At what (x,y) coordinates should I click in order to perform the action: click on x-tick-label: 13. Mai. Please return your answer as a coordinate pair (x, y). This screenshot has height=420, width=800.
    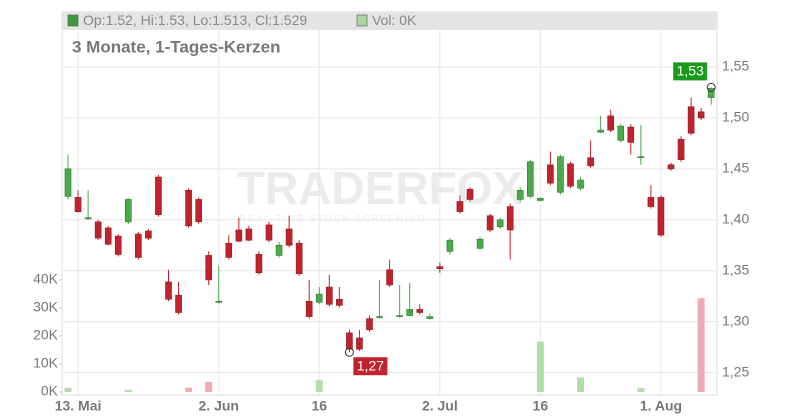
    Looking at the image, I should click on (78, 406).